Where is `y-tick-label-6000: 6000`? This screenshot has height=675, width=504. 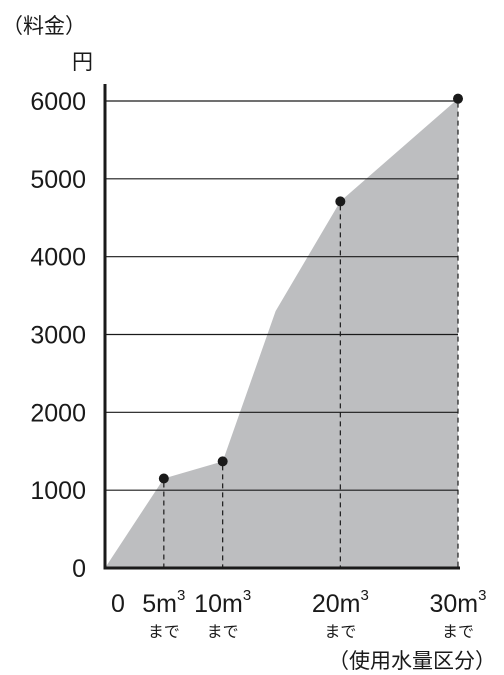
y-tick-label-6000: 6000 is located at coordinates (58, 102).